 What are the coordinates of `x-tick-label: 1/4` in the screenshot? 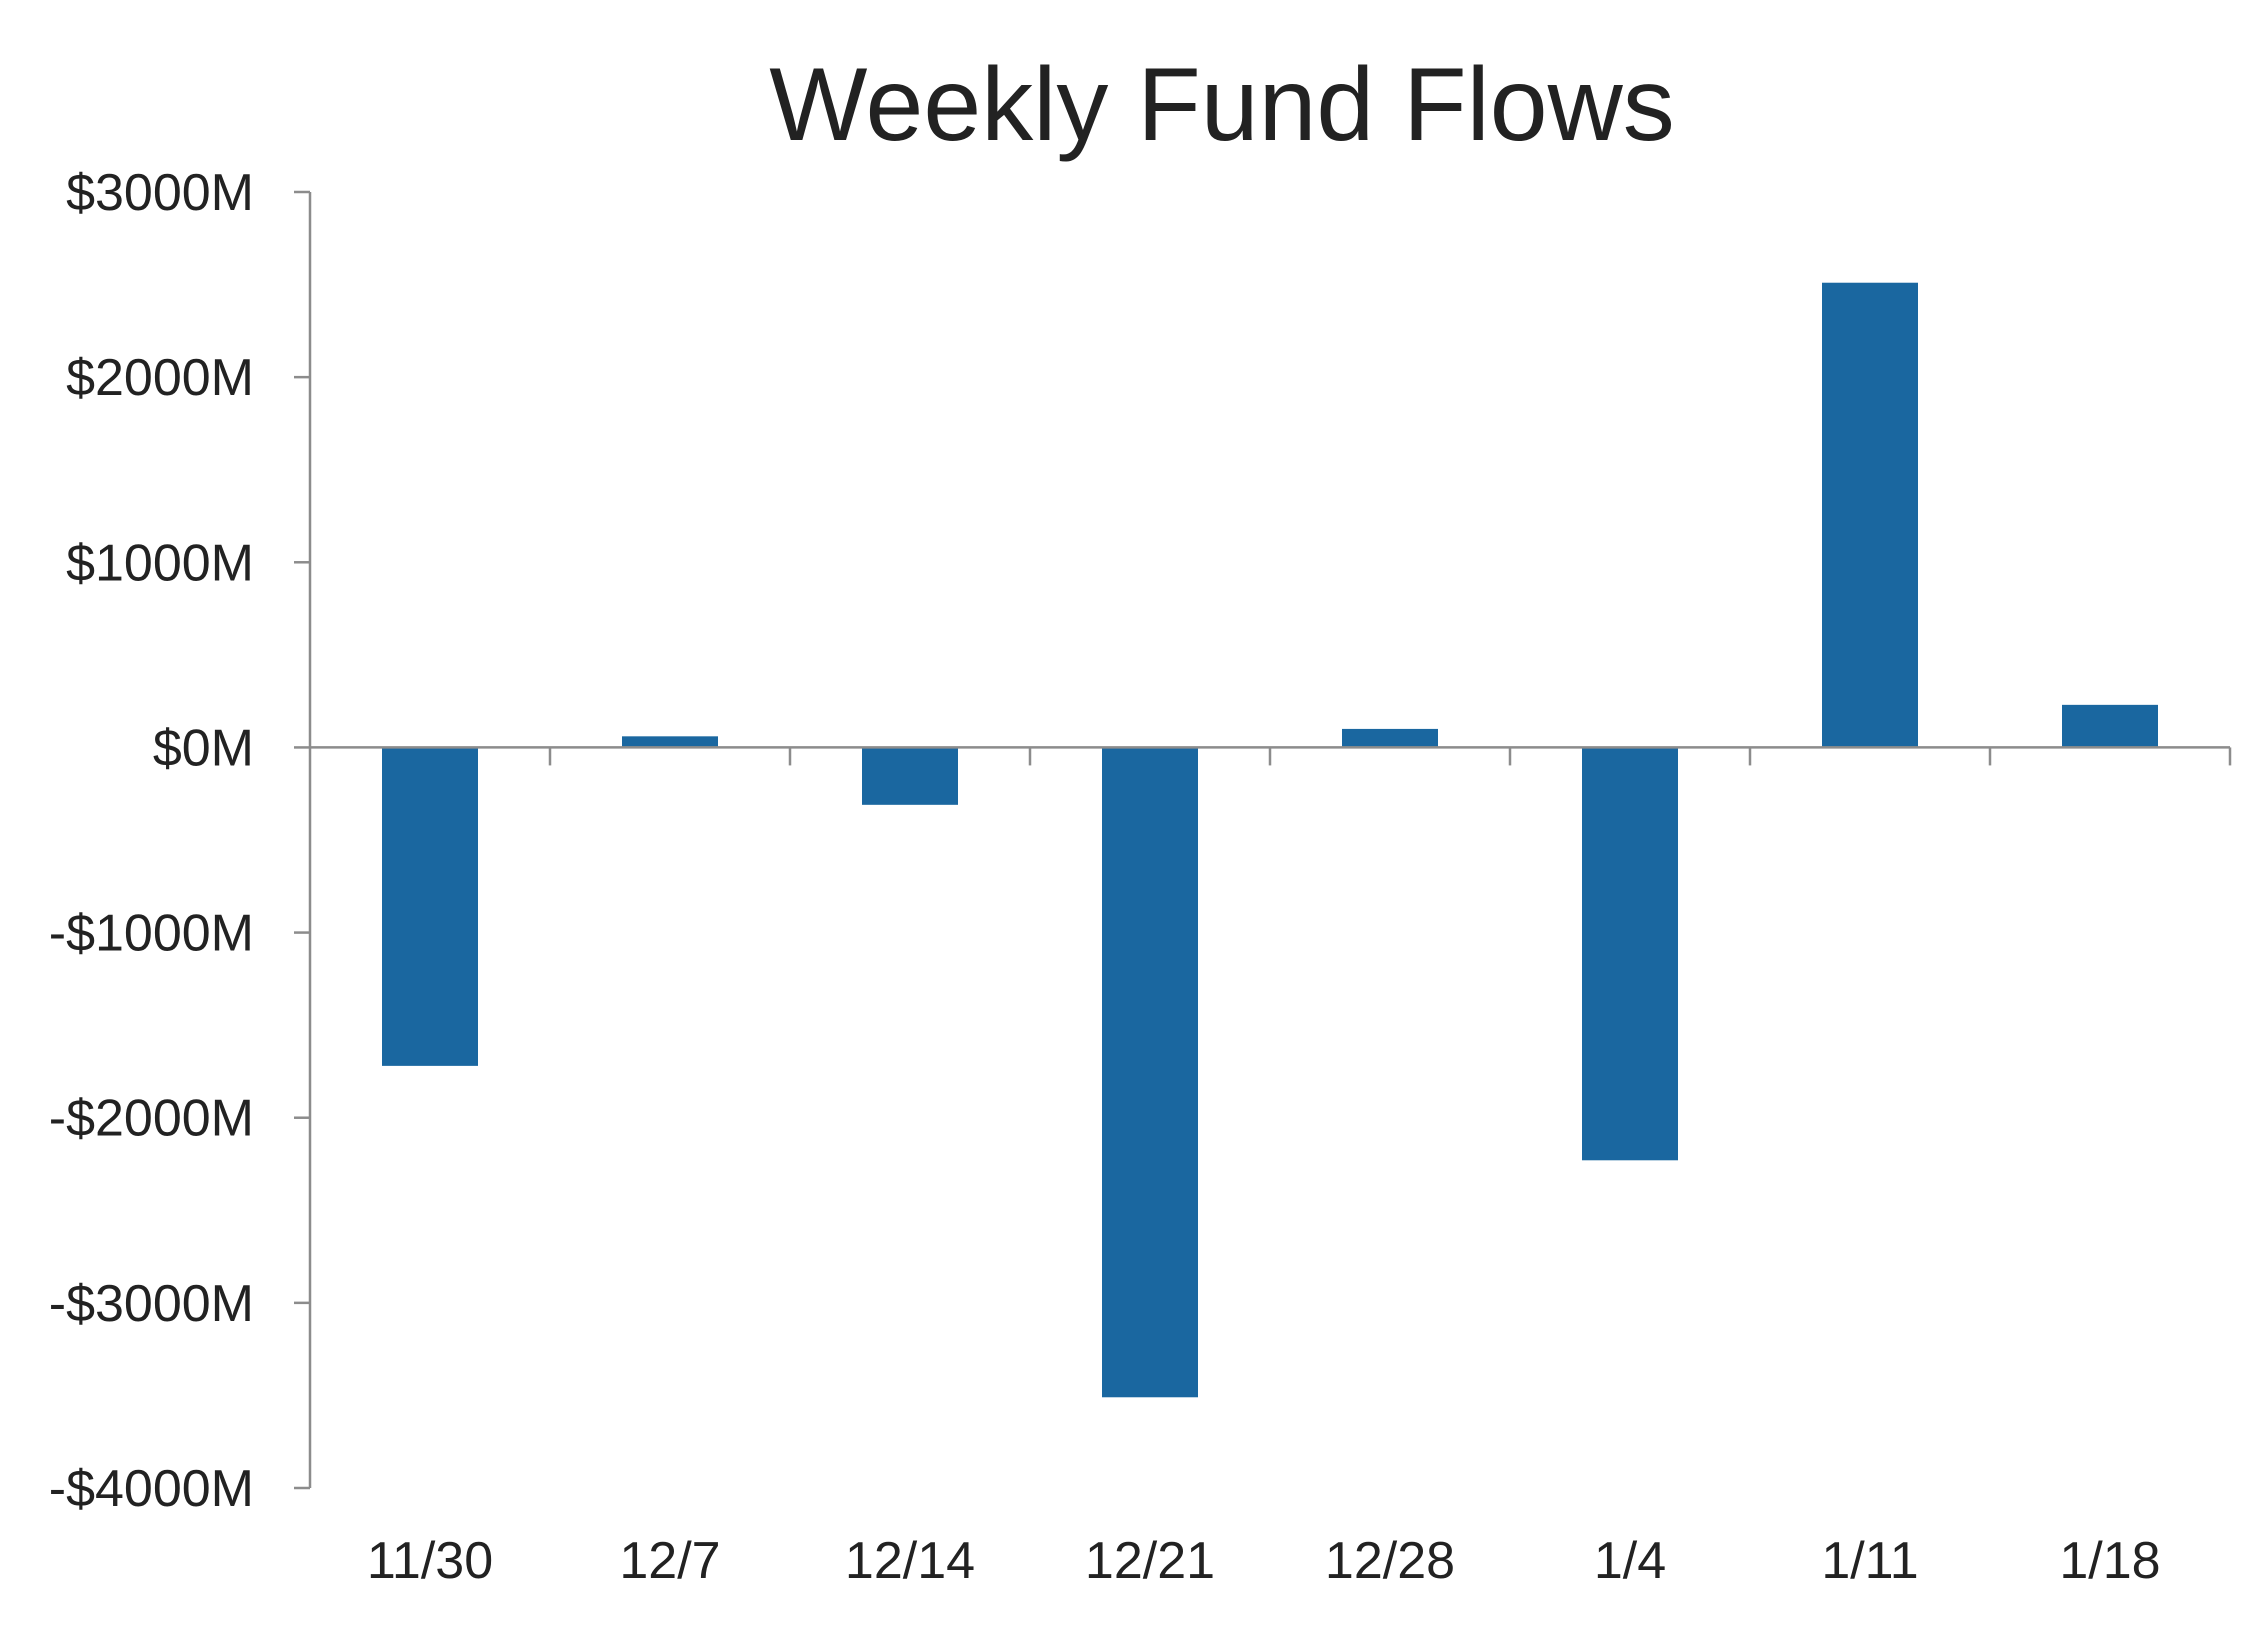 It's located at (1630, 1561).